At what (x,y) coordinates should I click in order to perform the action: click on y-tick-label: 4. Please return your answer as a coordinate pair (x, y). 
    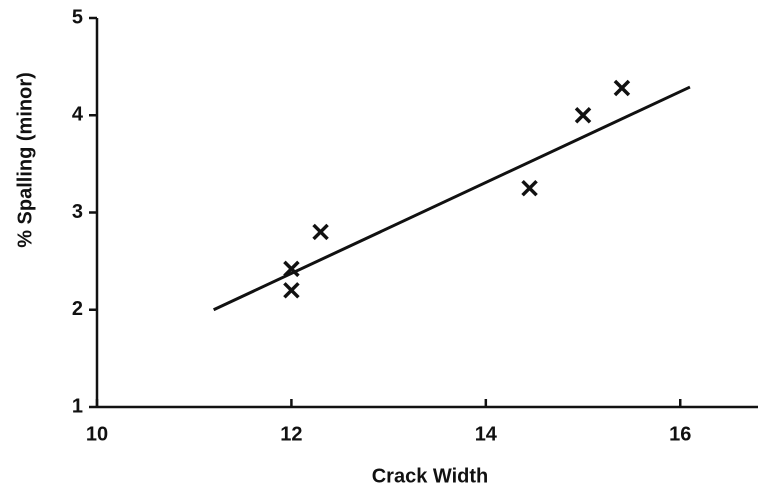
    Looking at the image, I should click on (78, 115).